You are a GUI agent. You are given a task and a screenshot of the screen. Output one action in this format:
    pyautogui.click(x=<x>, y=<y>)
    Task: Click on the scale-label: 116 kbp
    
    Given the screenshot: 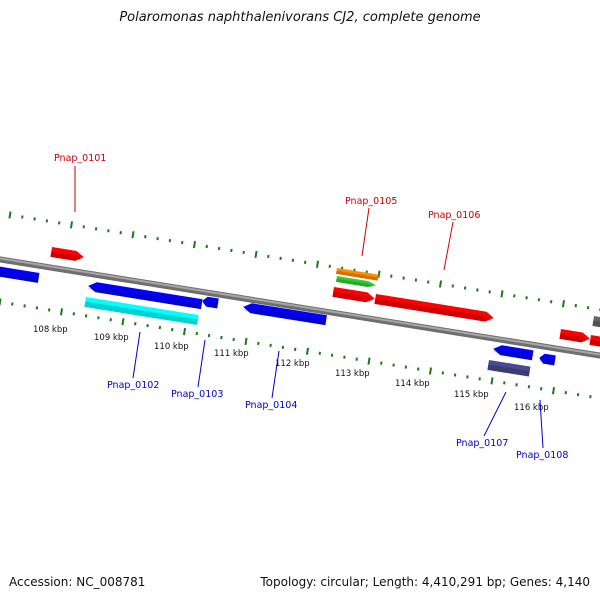 What is the action you would take?
    pyautogui.click(x=531, y=408)
    